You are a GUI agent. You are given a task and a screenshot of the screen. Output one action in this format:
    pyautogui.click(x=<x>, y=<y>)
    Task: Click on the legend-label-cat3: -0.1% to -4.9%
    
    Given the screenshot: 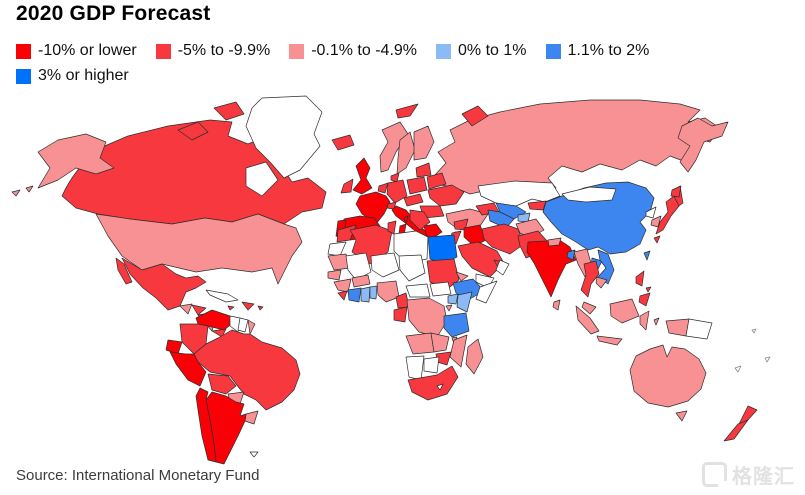 What is the action you would take?
    pyautogui.click(x=364, y=50)
    